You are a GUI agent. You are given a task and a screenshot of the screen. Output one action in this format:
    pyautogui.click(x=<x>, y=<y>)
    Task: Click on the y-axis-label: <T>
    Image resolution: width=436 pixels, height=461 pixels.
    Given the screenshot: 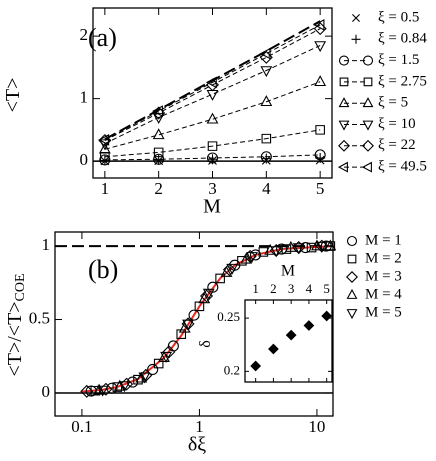 What is the action you would take?
    pyautogui.click(x=13, y=95)
    